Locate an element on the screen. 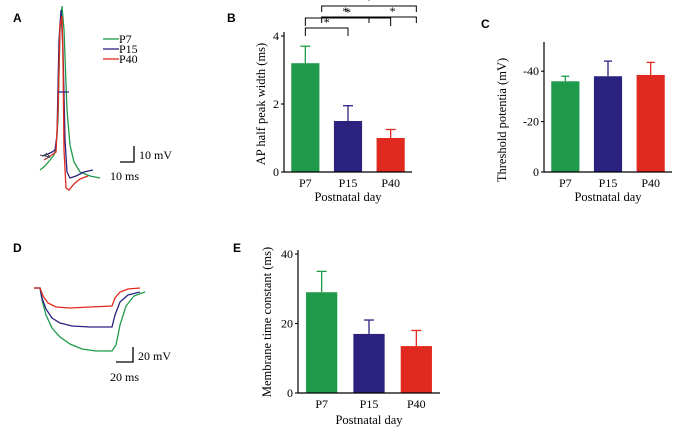 The width and height of the screenshot is (694, 433). bar-b-p40 is located at coordinates (390, 155).